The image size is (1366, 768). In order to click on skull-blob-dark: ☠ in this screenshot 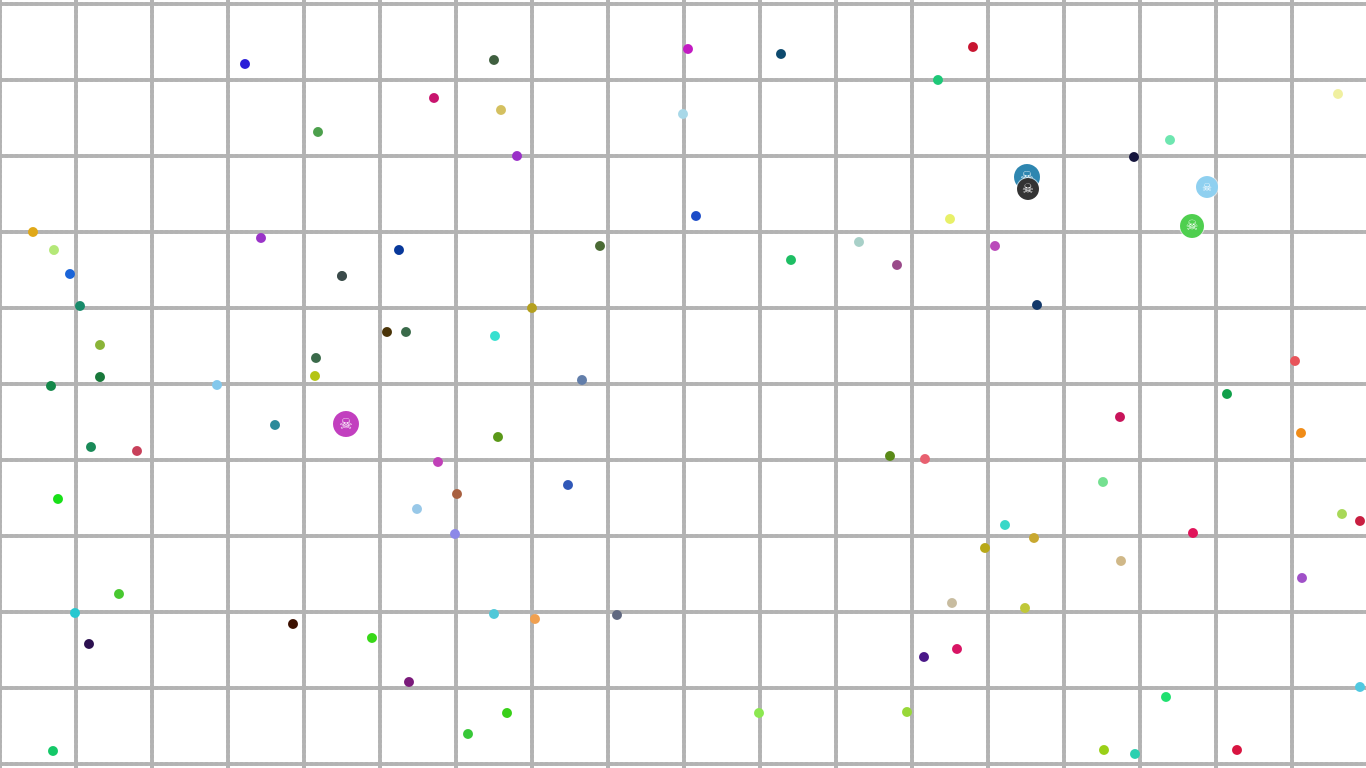, I will do `click(1028, 189)`.